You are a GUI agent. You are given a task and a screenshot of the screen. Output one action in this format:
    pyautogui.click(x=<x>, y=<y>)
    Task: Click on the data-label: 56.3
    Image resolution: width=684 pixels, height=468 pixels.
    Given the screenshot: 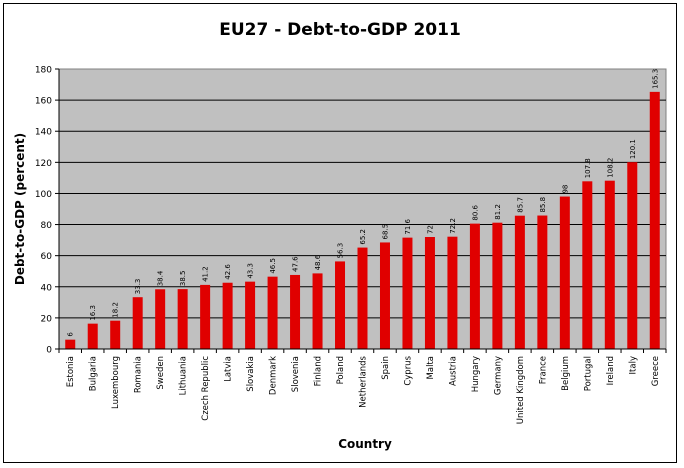 What is the action you would take?
    pyautogui.click(x=341, y=251)
    